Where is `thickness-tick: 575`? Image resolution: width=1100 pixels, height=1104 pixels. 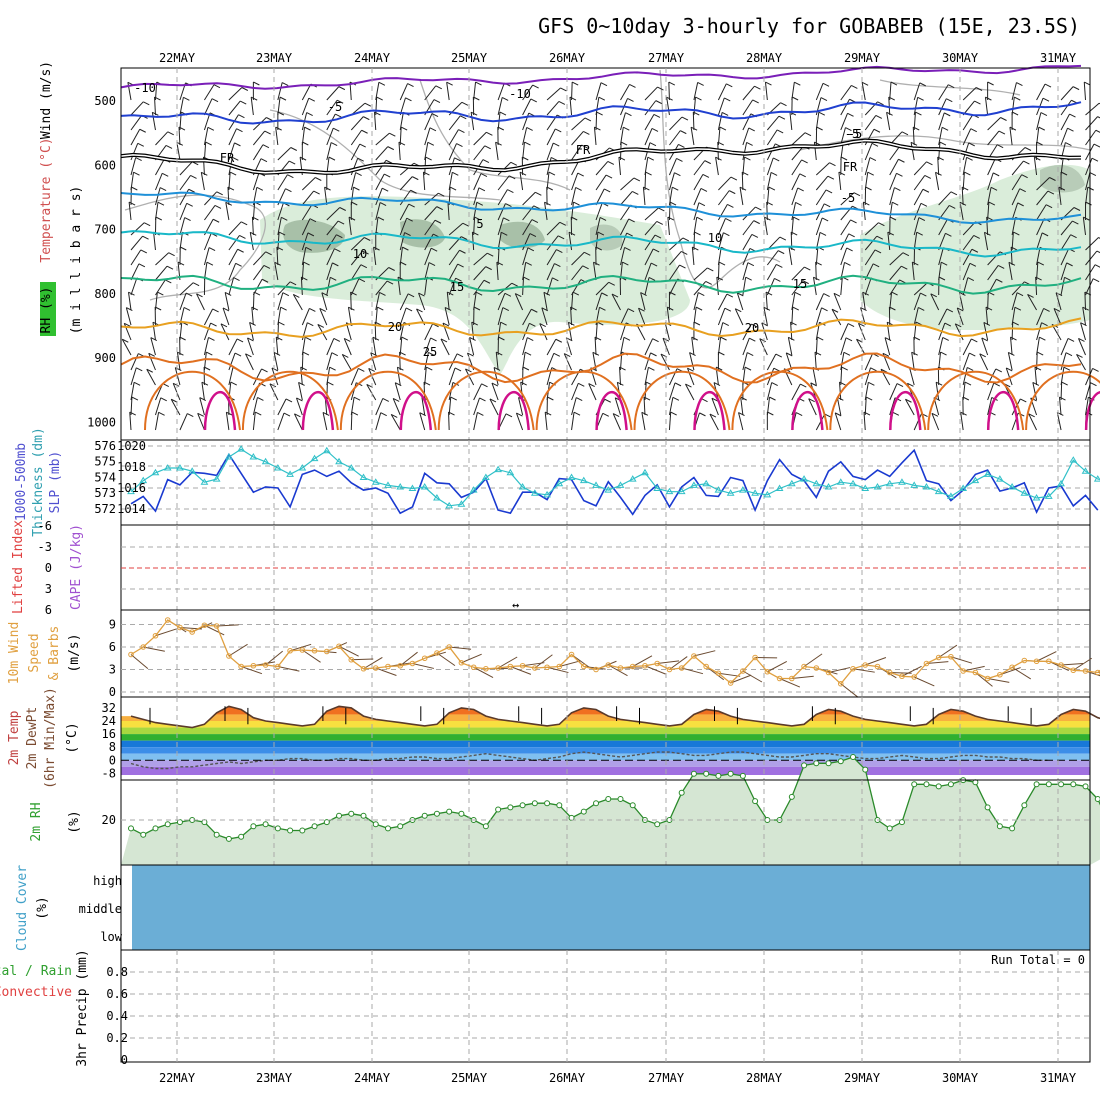 thickness-tick: 575 is located at coordinates (105, 462).